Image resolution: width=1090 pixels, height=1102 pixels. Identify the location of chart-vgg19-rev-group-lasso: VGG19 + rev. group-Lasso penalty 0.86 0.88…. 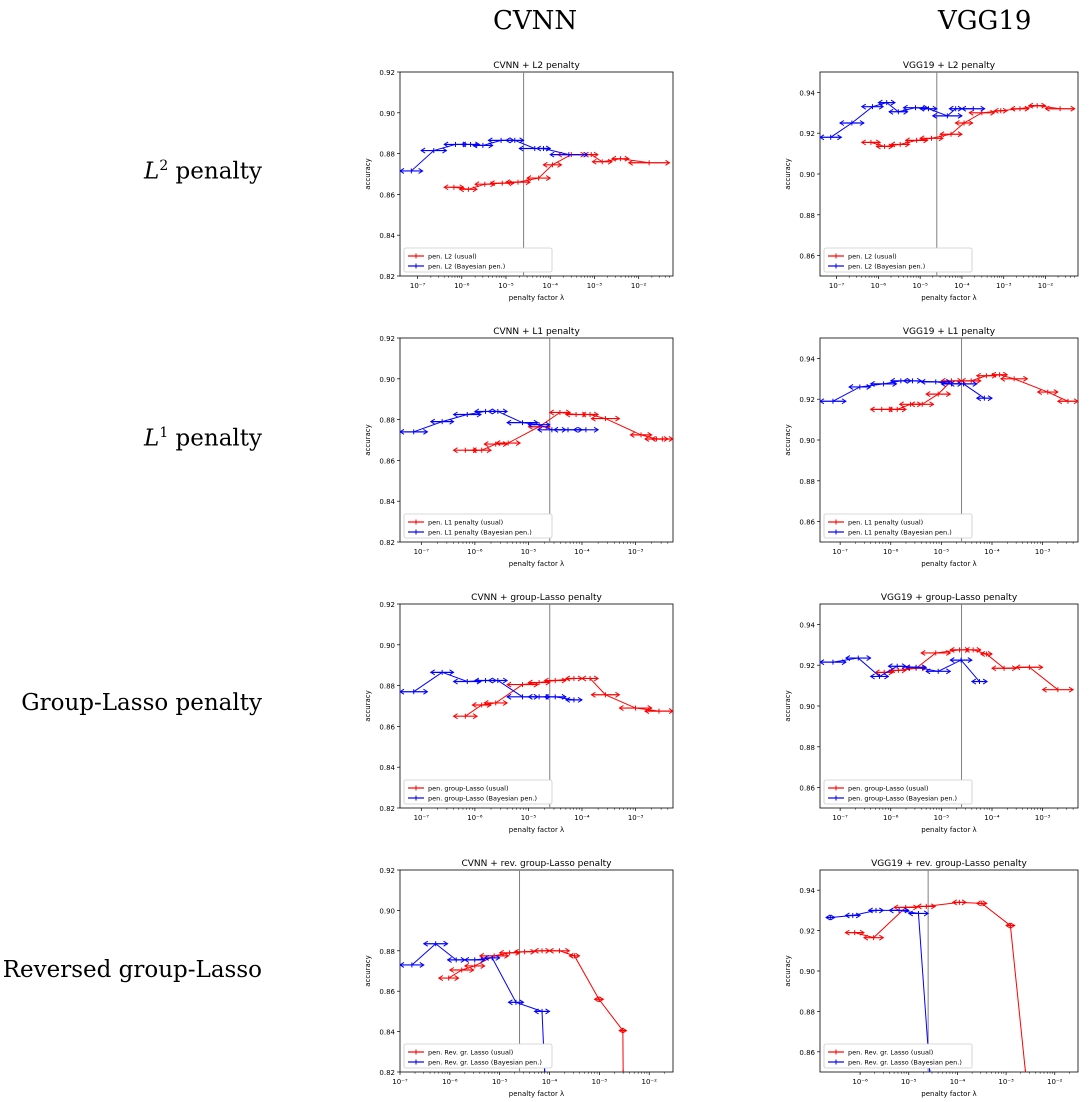
(931, 978).